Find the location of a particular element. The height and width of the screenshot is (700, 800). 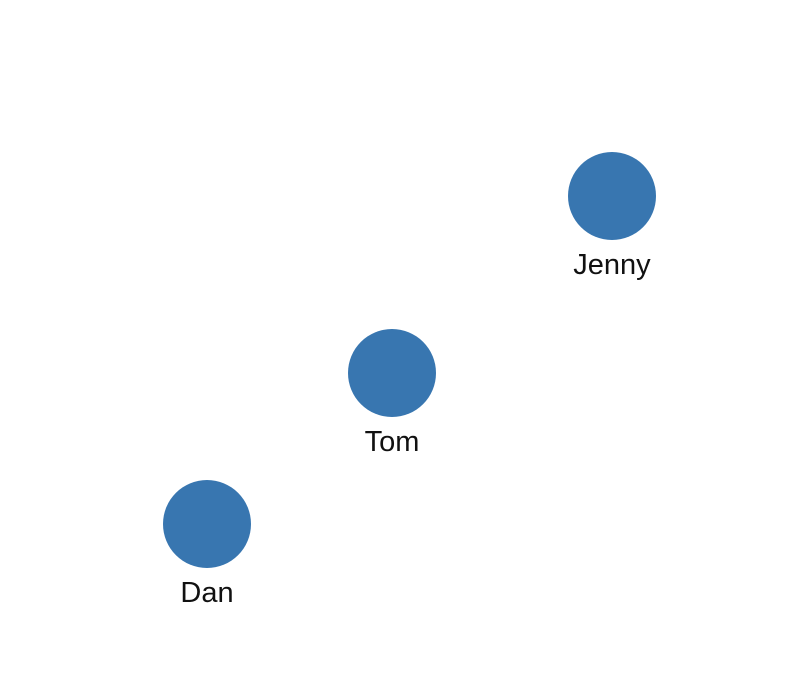

node-jenny: Jenny is located at coordinates (612, 222).